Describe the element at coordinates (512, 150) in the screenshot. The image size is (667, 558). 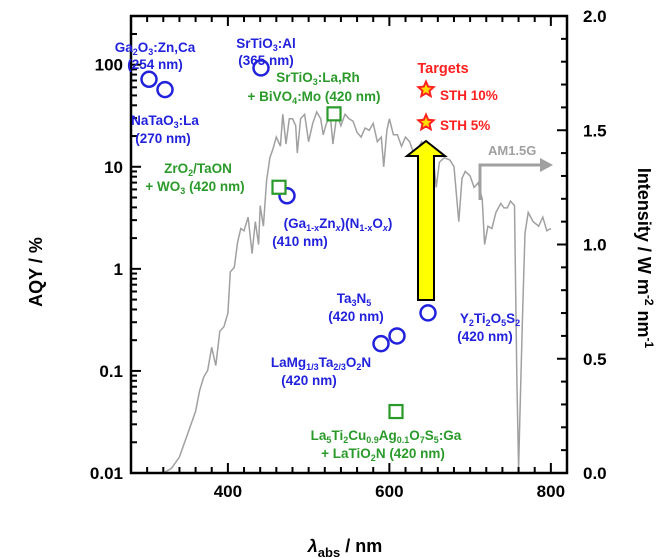
I see `am15g-label: AM1.5G` at that location.